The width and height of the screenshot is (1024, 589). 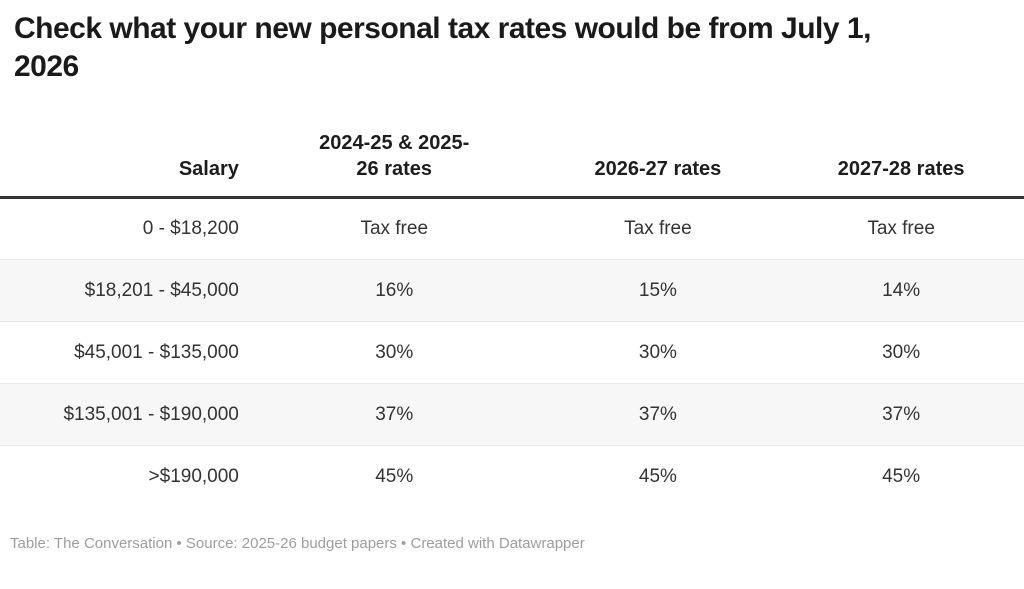 What do you see at coordinates (901, 164) in the screenshot?
I see `column-header-rates-2027-28: 2027-28 rates` at bounding box center [901, 164].